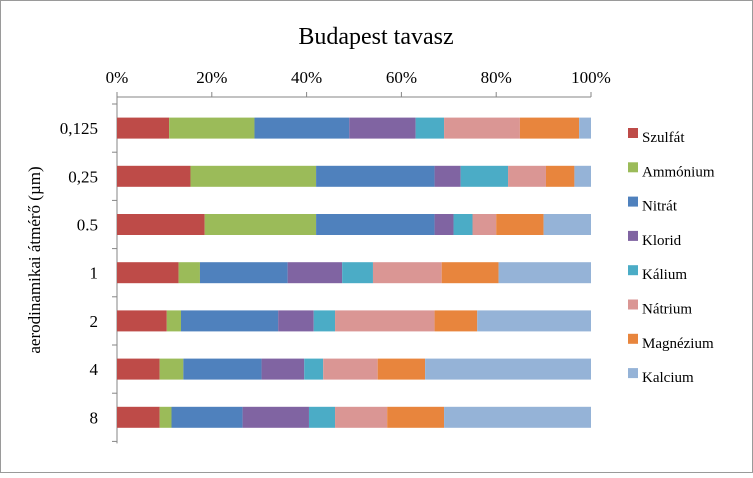 This screenshot has height=478, width=753. I want to click on legend-swatch-ammonium, so click(633, 167).